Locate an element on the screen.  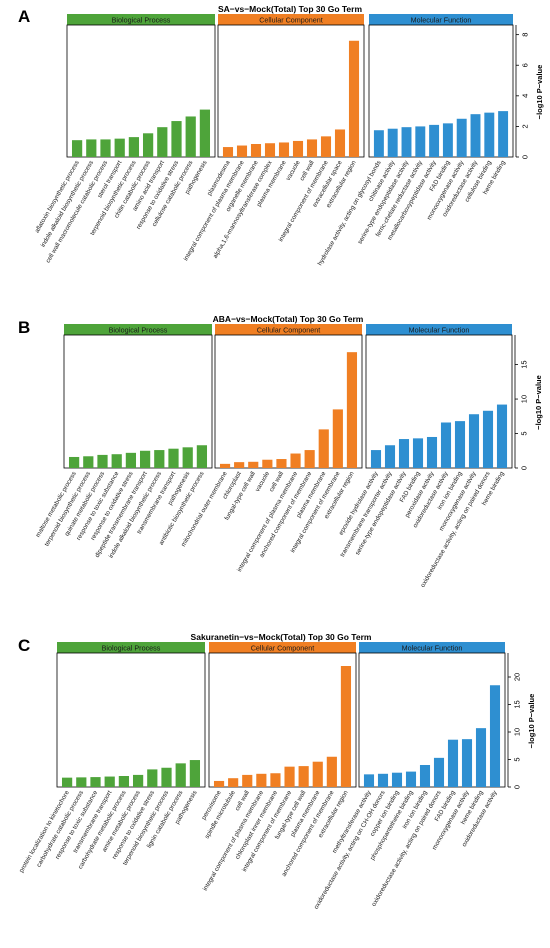
panel-c-group-0-frame is located at coordinates (131, 720).